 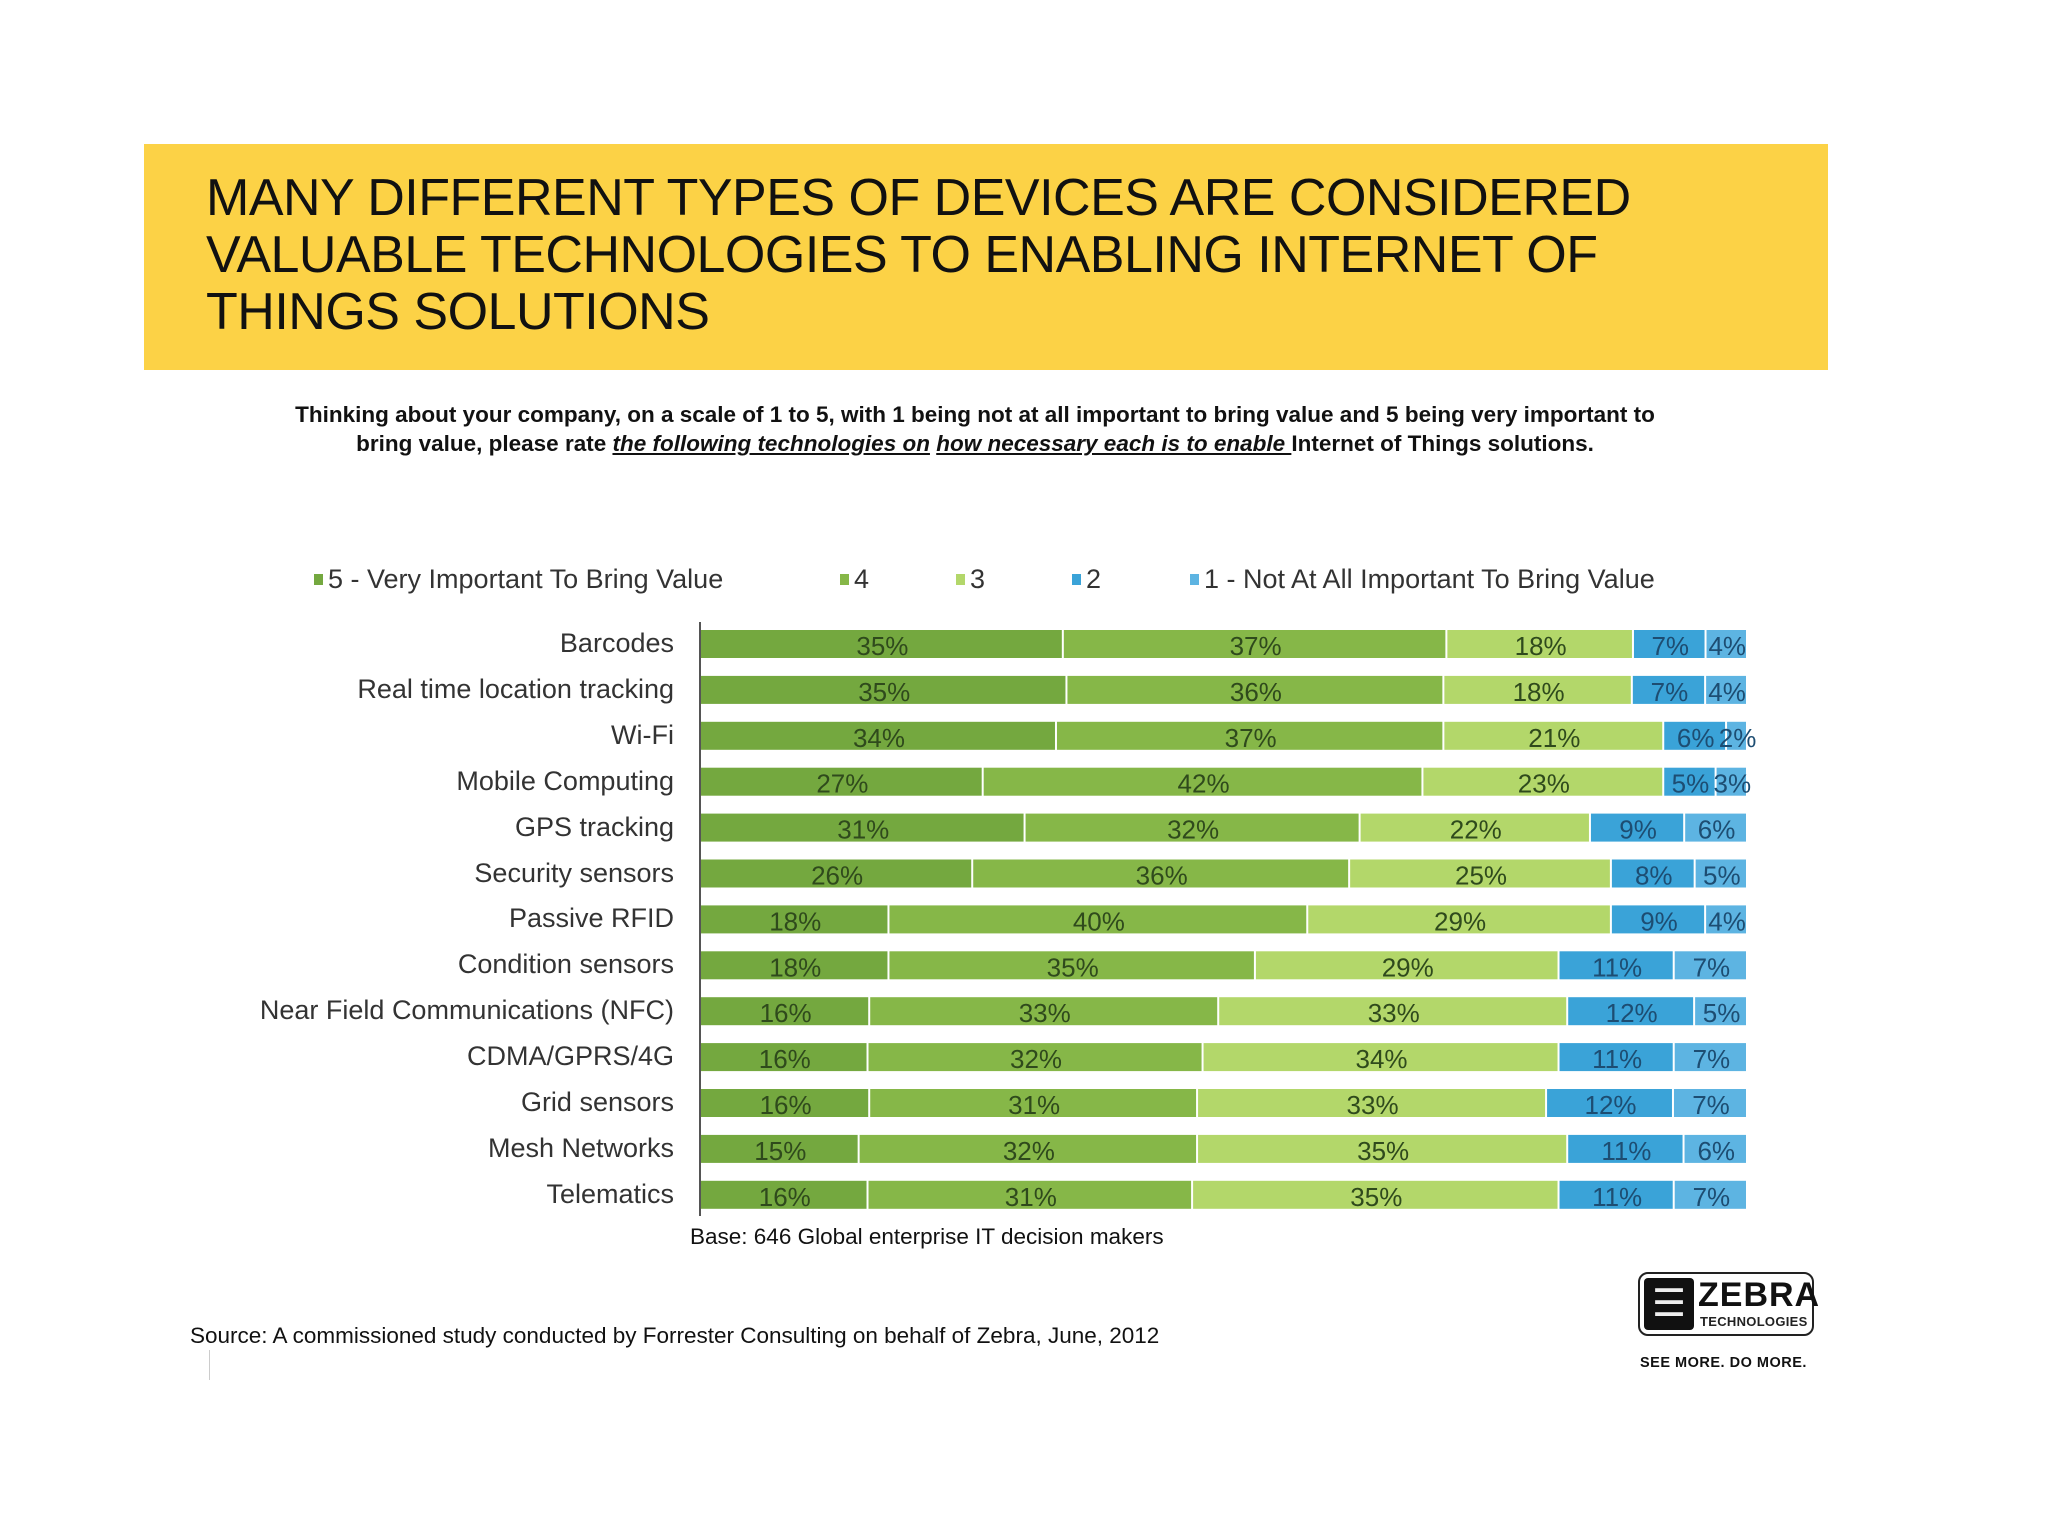 I want to click on category-label: Near Field Communications (NFC), so click(x=466, y=1010).